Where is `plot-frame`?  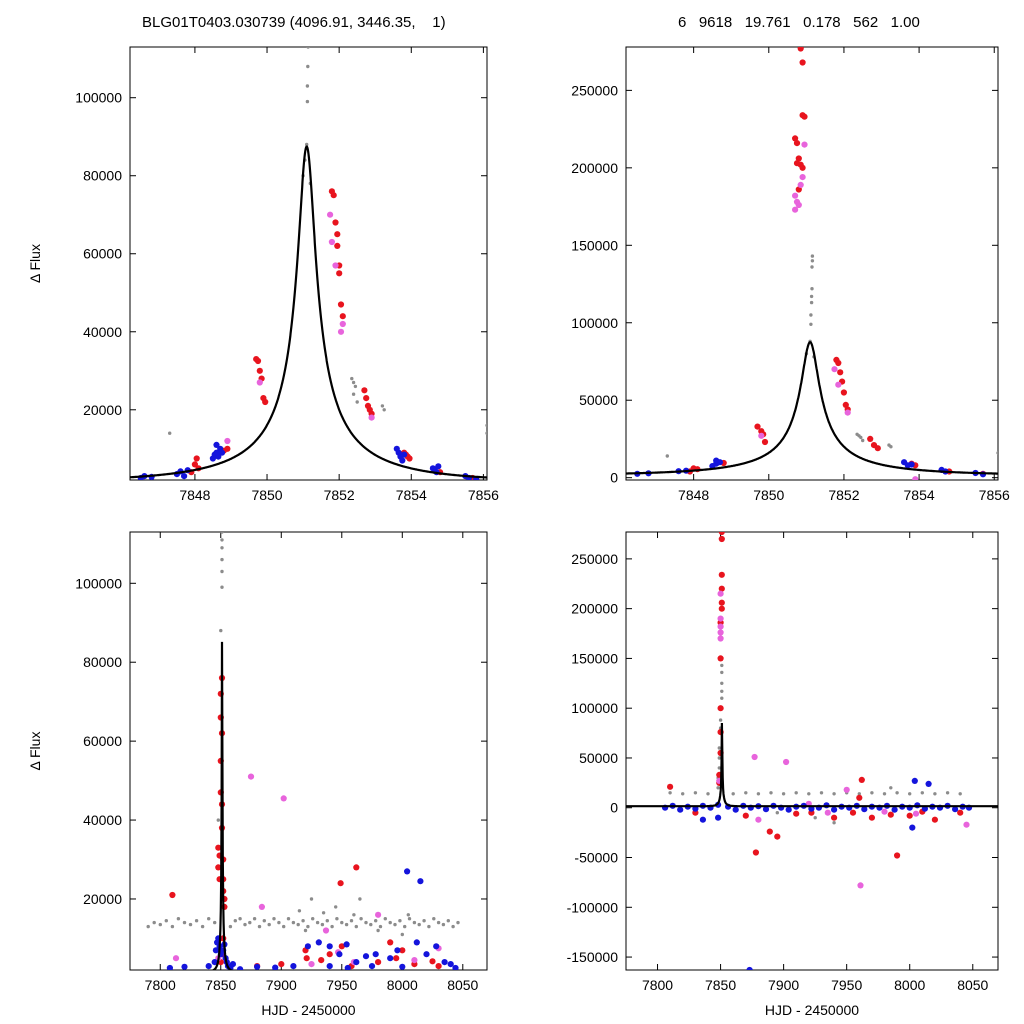 plot-frame is located at coordinates (308, 263).